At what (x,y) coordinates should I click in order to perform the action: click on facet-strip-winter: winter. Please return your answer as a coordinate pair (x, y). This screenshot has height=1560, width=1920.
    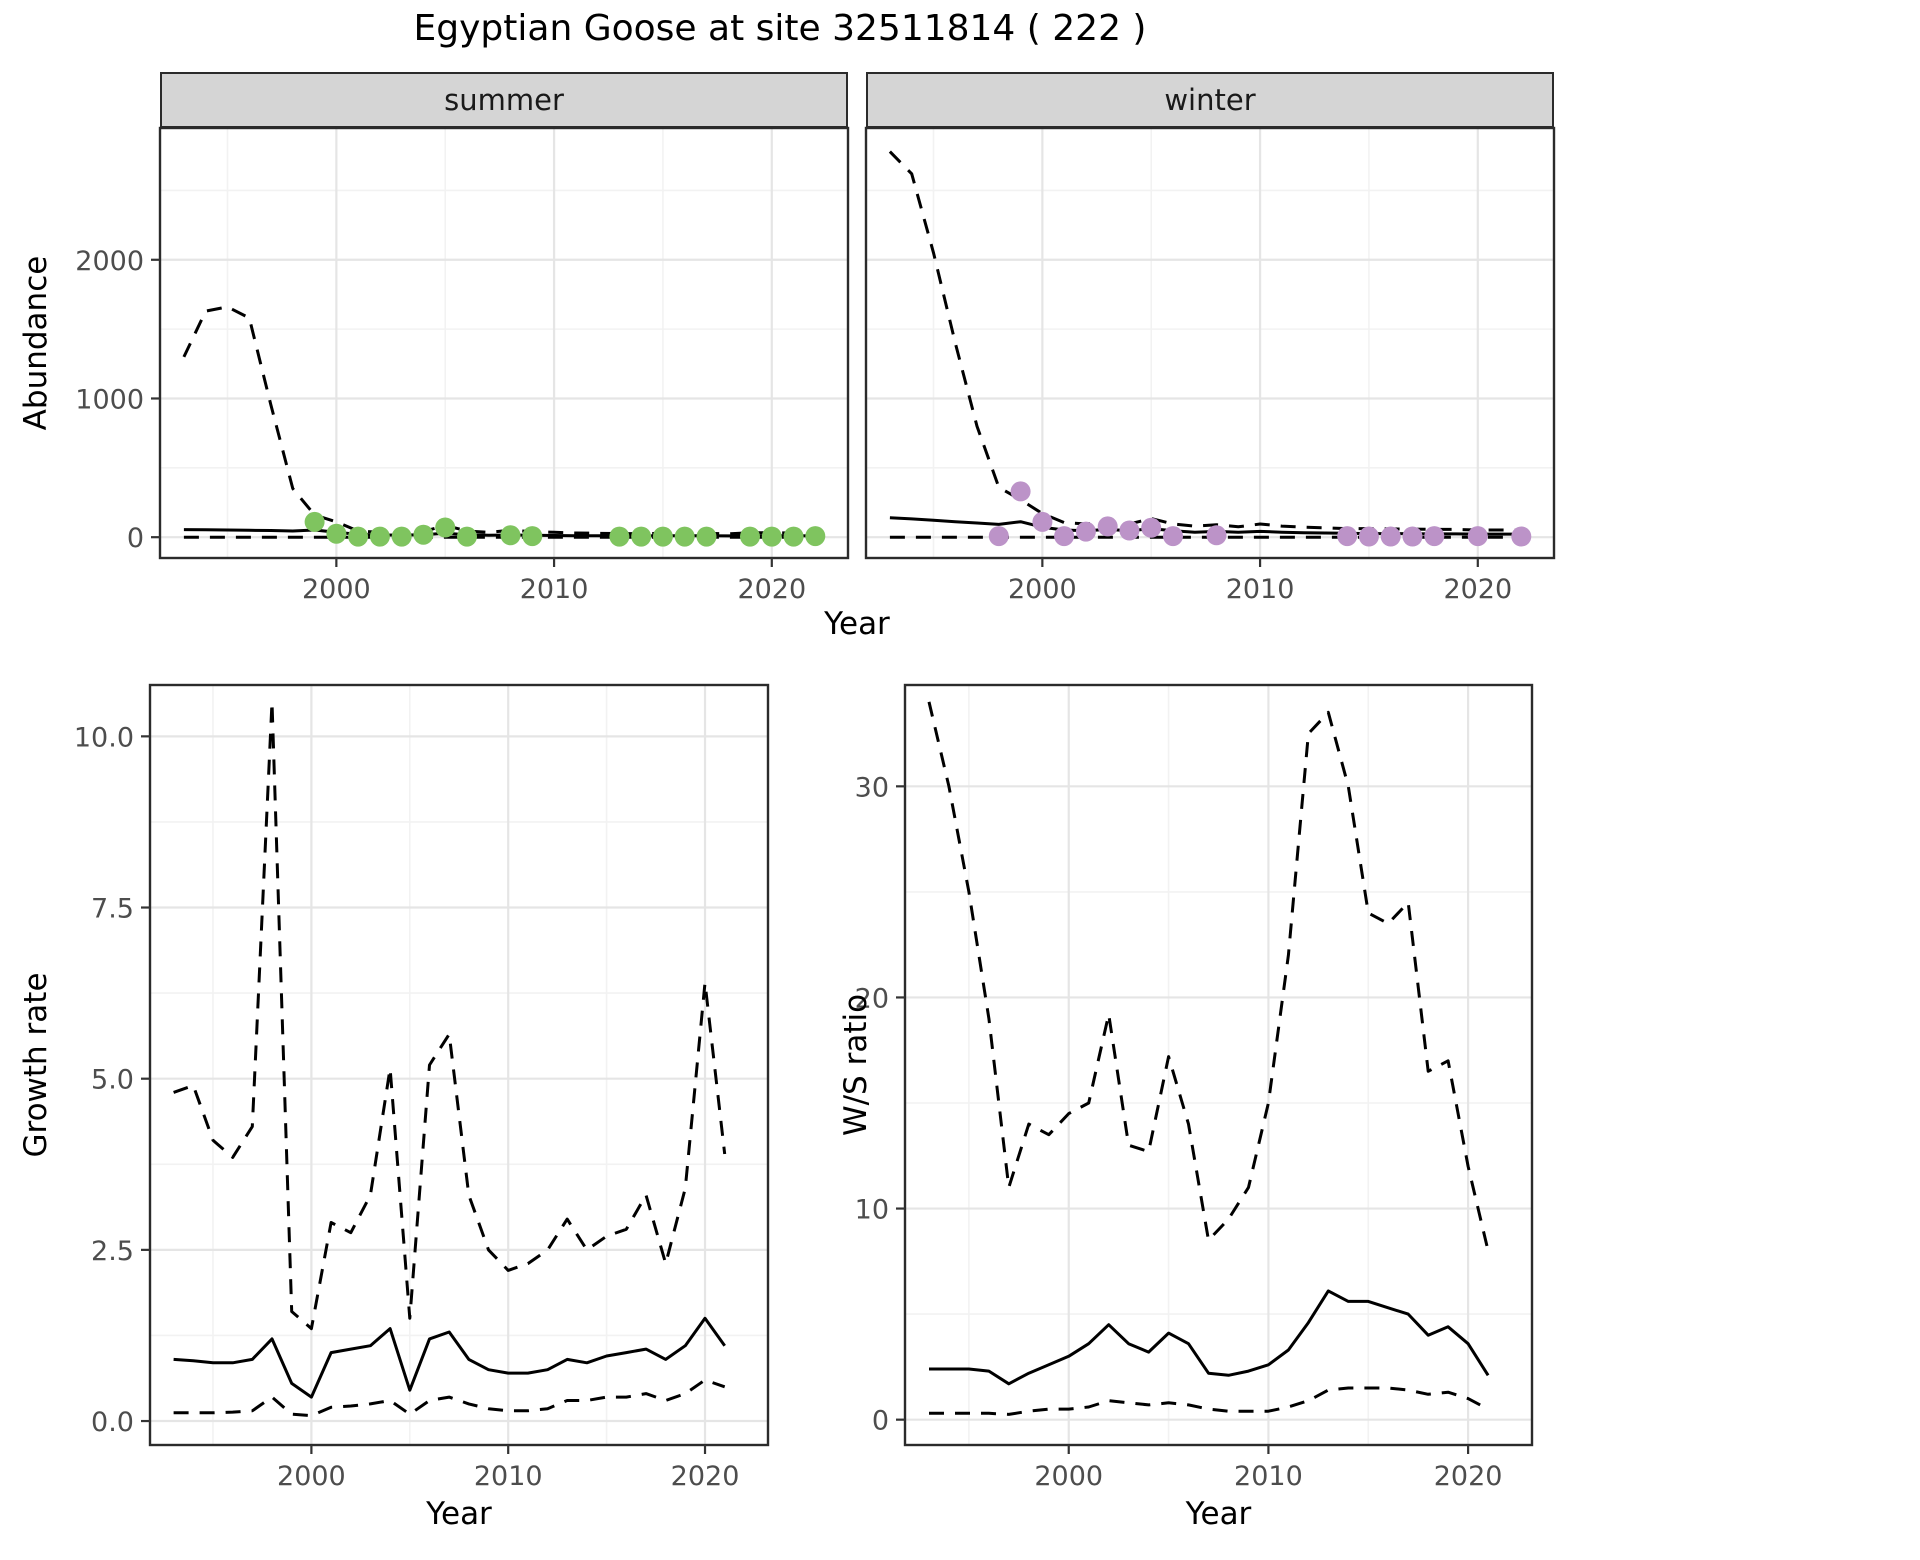
    Looking at the image, I should click on (1210, 100).